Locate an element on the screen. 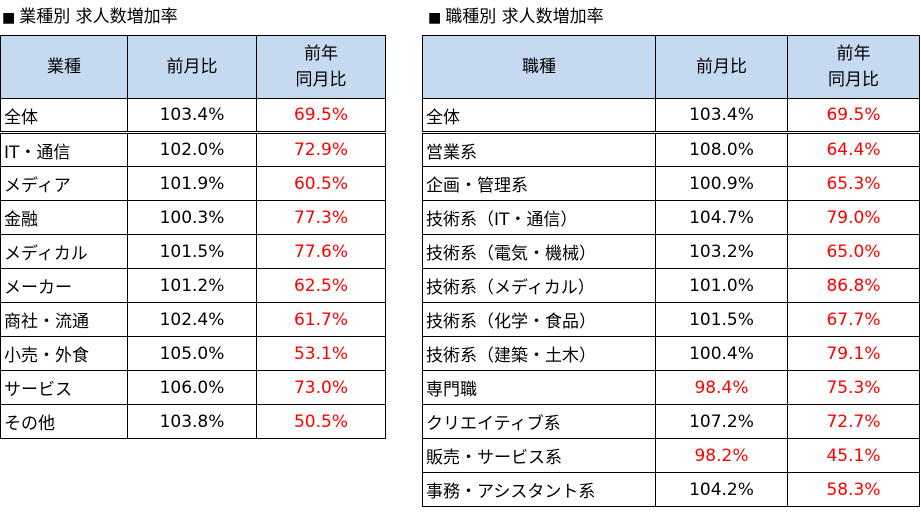  mom-value: 98.4% is located at coordinates (721, 387).